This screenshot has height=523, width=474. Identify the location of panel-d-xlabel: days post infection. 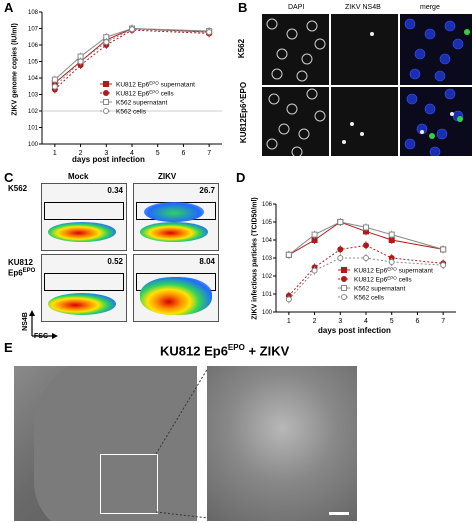
(354, 330).